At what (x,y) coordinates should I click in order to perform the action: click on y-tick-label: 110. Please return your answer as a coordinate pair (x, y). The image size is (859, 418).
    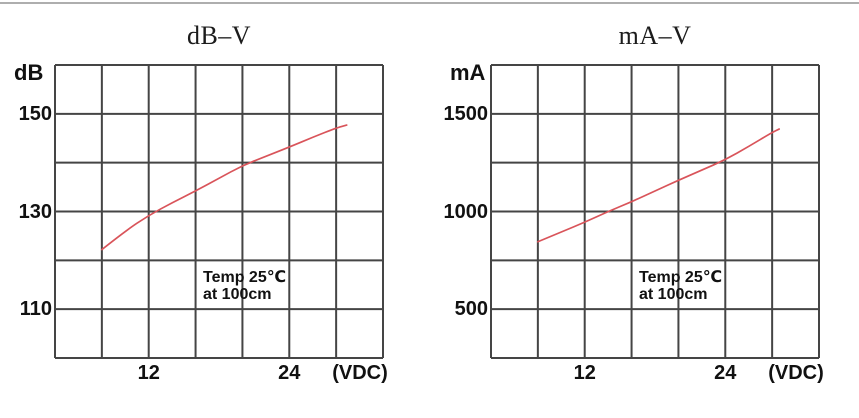
    Looking at the image, I should click on (35, 309).